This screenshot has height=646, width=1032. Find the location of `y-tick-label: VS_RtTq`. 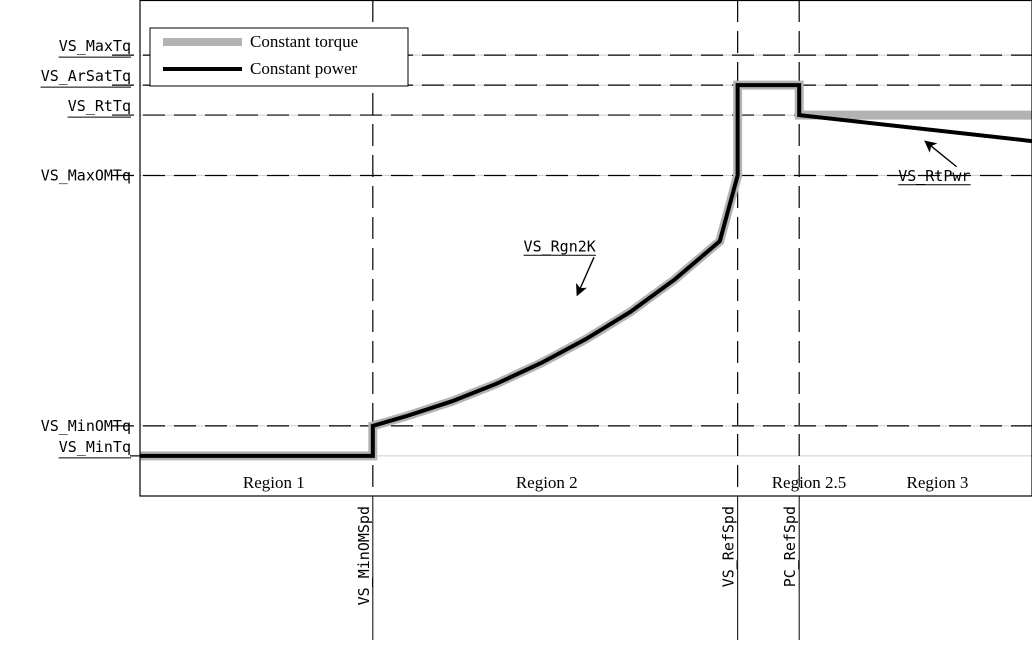

y-tick-label: VS_RtTq is located at coordinates (99, 106).